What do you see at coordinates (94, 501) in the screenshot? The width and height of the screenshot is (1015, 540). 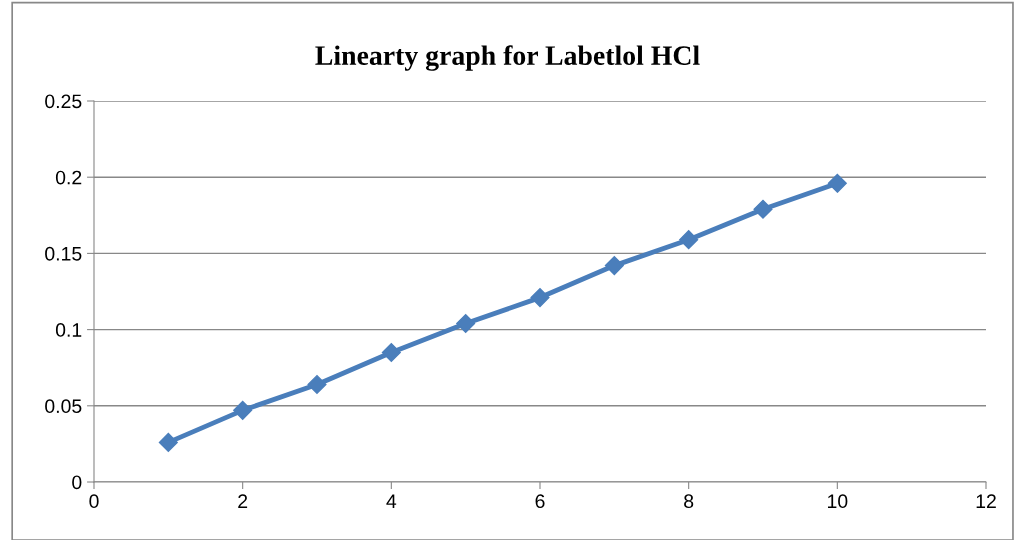 I see `x-tick-label: 0` at bounding box center [94, 501].